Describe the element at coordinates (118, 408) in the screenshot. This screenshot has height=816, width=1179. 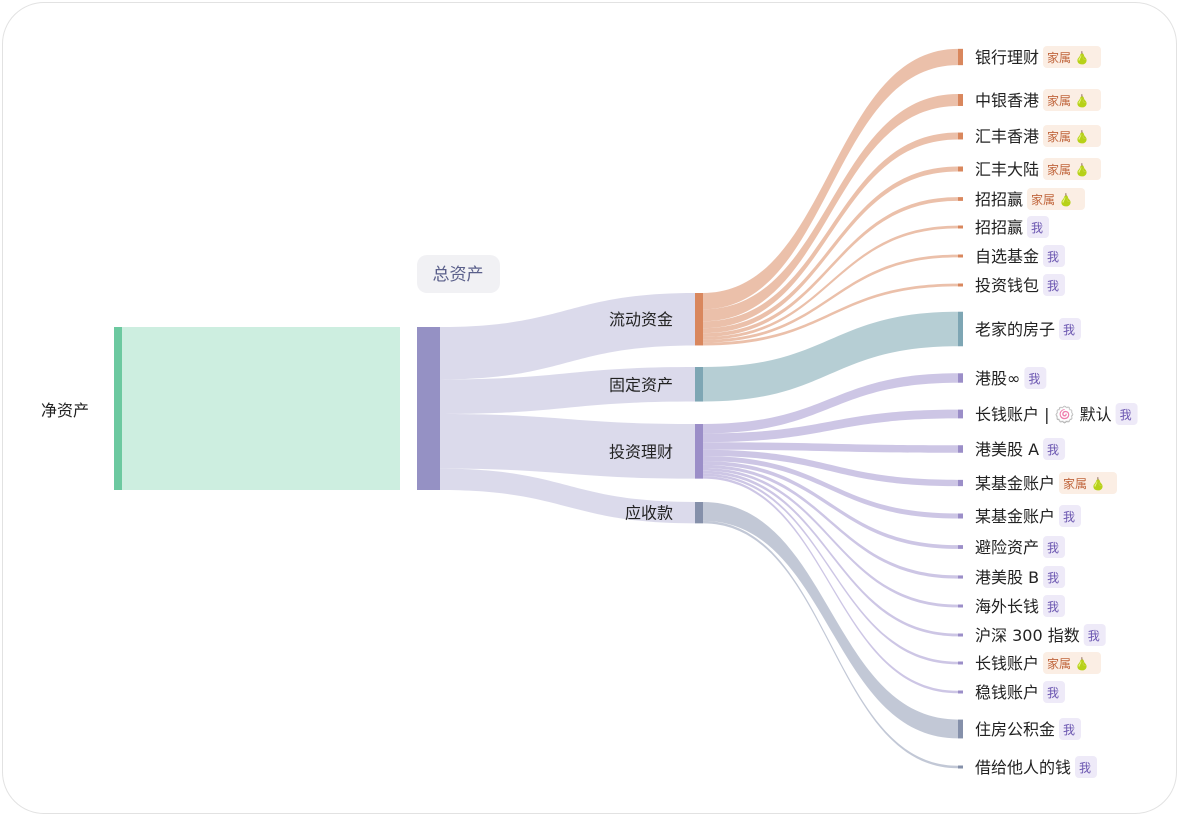
I see `root-node` at that location.